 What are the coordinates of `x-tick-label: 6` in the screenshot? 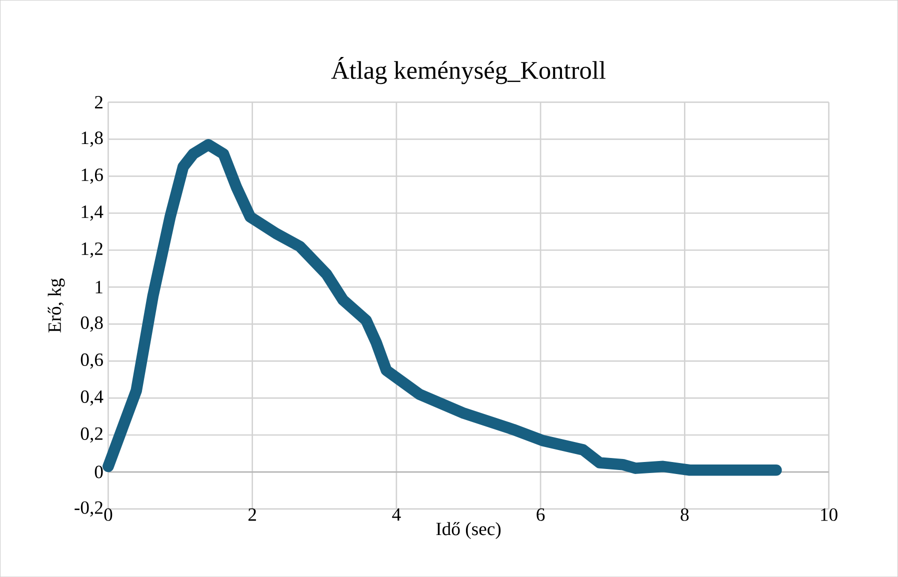 It's located at (540, 514).